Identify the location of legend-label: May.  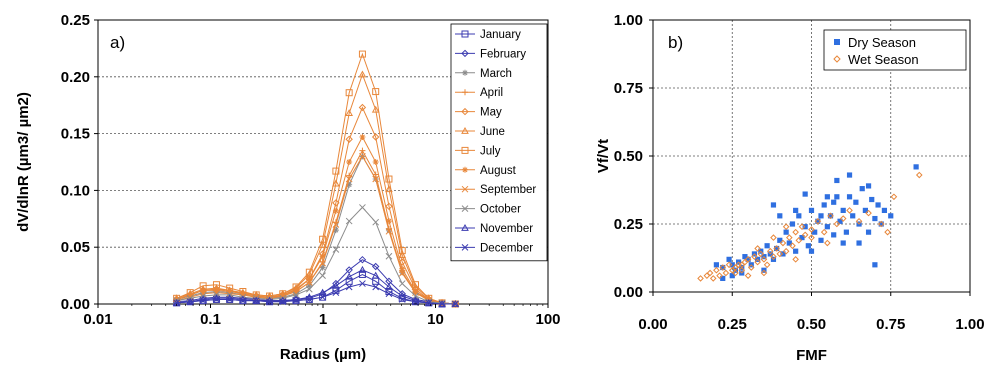
(491, 113).